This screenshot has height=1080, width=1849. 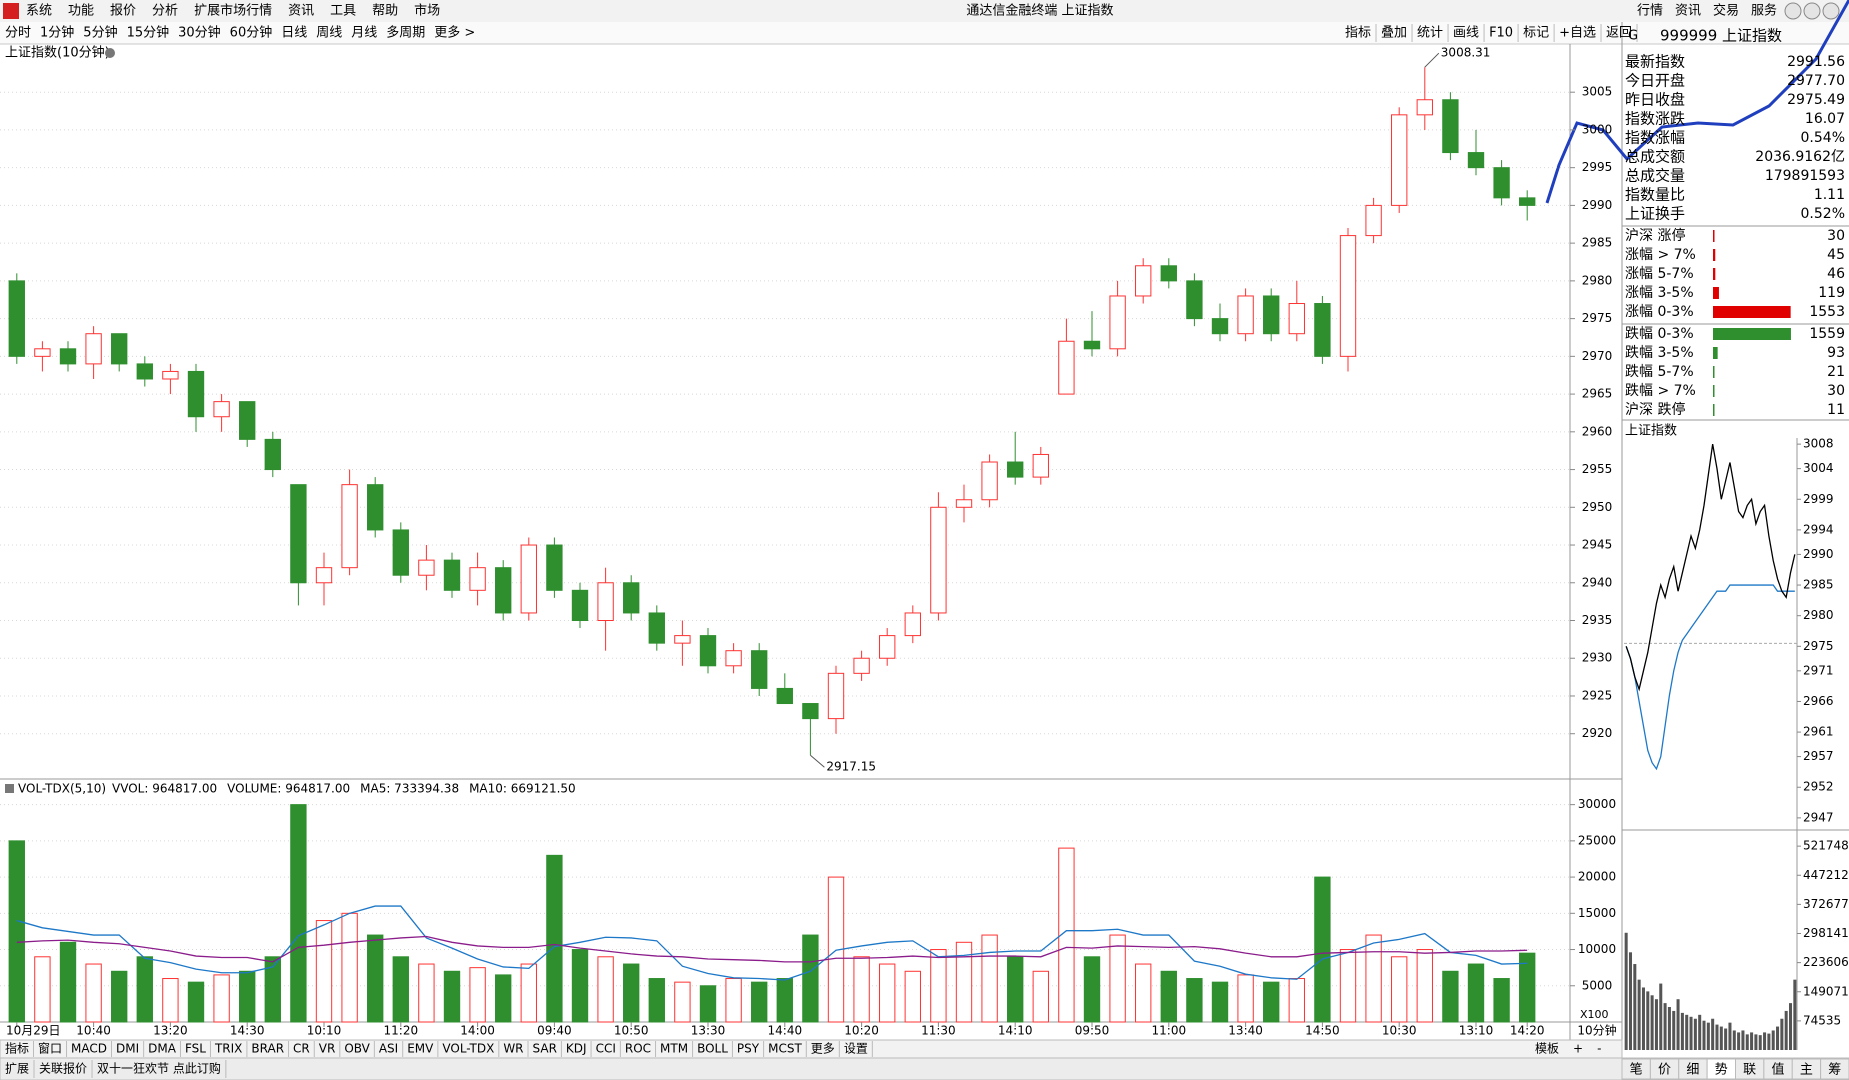 I want to click on period-tab: 周线, so click(x=329, y=33).